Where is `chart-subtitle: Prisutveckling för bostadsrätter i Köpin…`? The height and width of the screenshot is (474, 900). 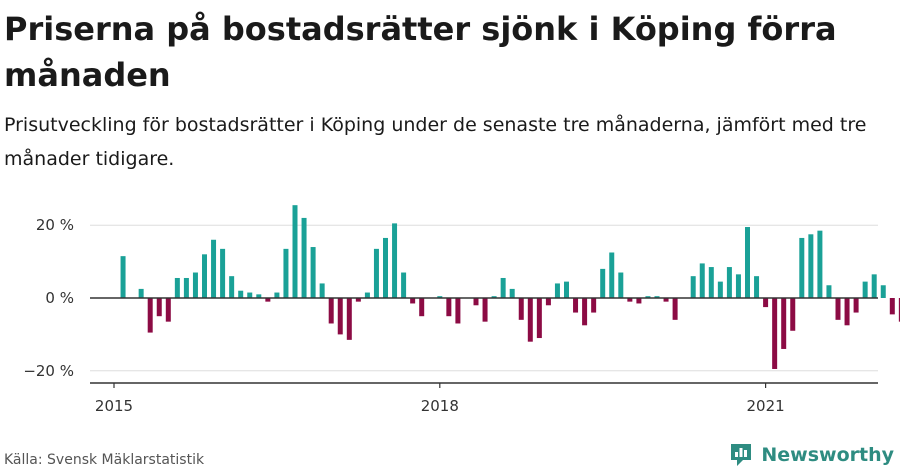 chart-subtitle: Prisutveckling för bostadsrätter i Köpin… is located at coordinates (435, 142).